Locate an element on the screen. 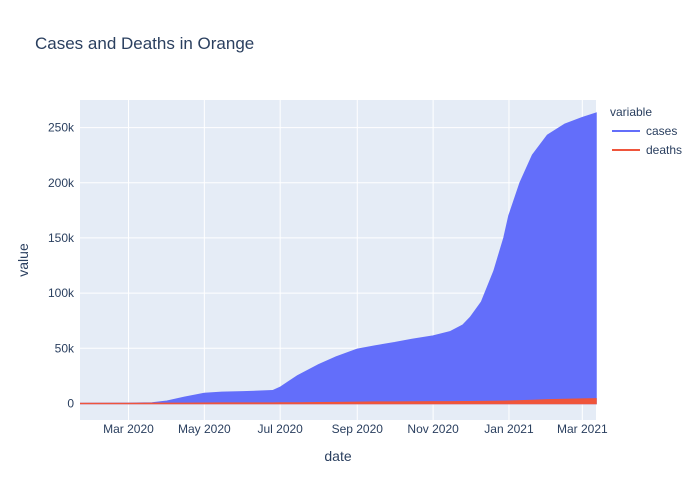  y-axis-ticks: 0 50k 100k 150k 200k 250k is located at coordinates (61, 266).